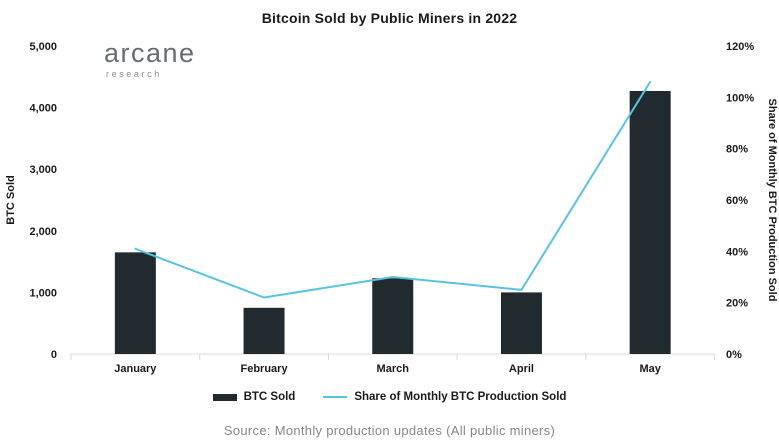 This screenshot has height=447, width=779. Describe the element at coordinates (54, 355) in the screenshot. I see `left-axis-tick-label: 0` at that location.